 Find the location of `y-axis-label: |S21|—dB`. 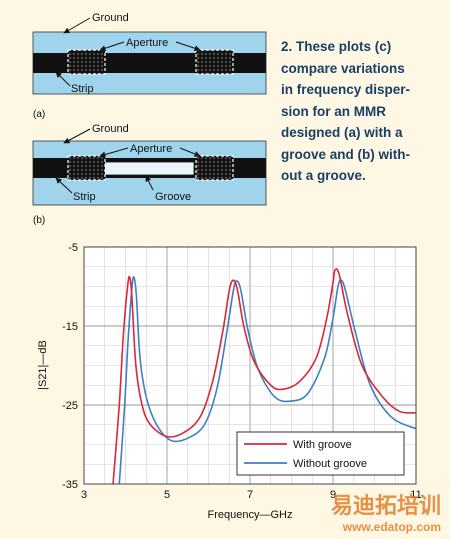

y-axis-label: |S21|—dB is located at coordinates (43, 365).